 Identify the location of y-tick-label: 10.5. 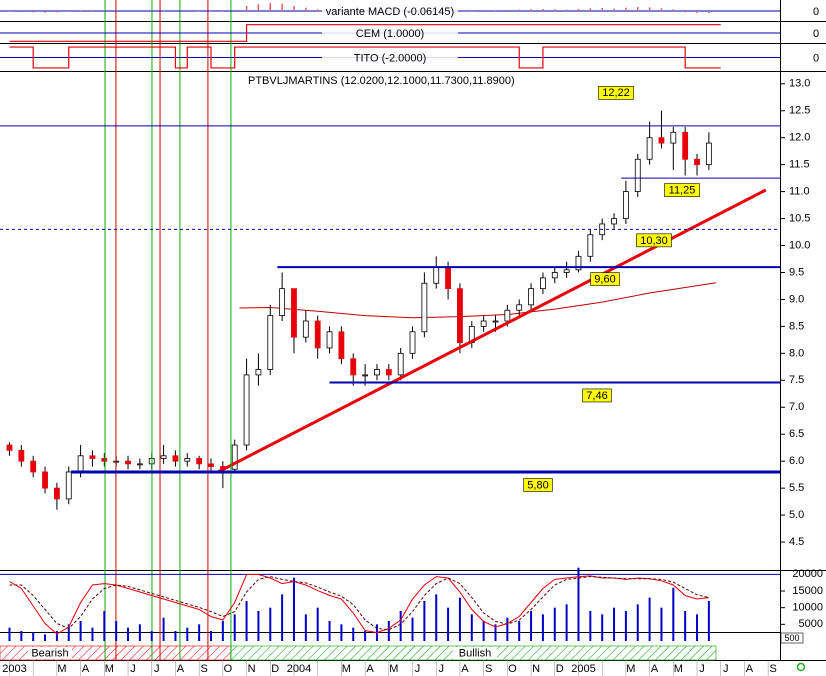
(799, 218).